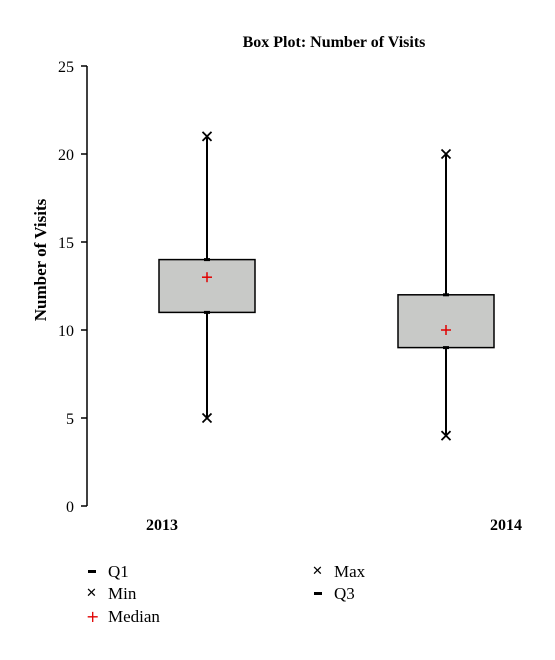 Image resolution: width=555 pixels, height=660 pixels. I want to click on x-category-label: 2014, so click(506, 525).